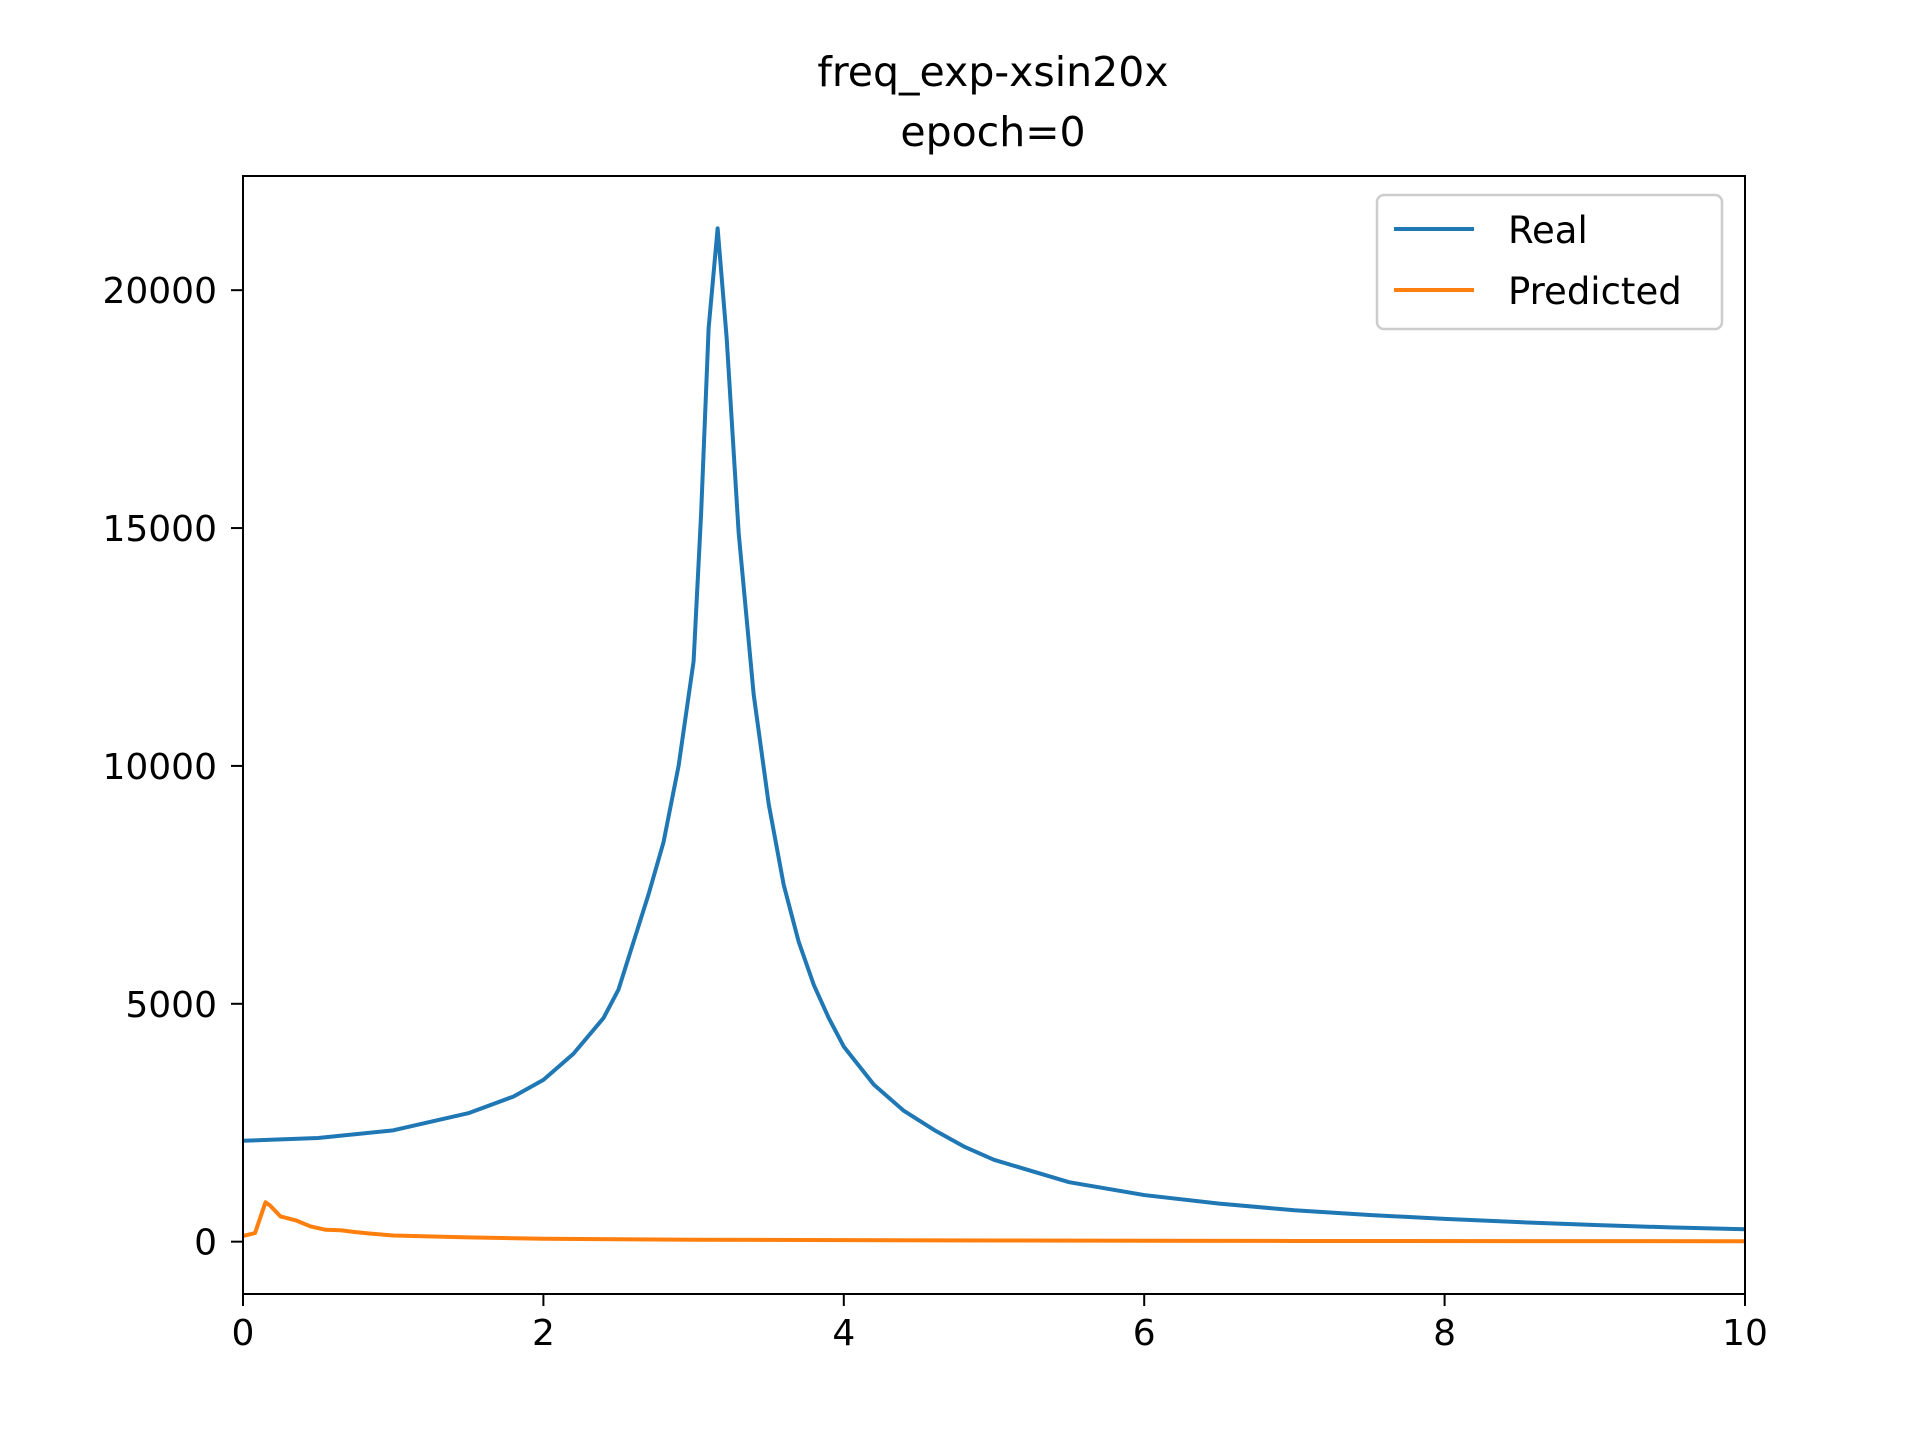  Describe the element at coordinates (159, 291) in the screenshot. I see `y-tick-label: 20000` at that location.